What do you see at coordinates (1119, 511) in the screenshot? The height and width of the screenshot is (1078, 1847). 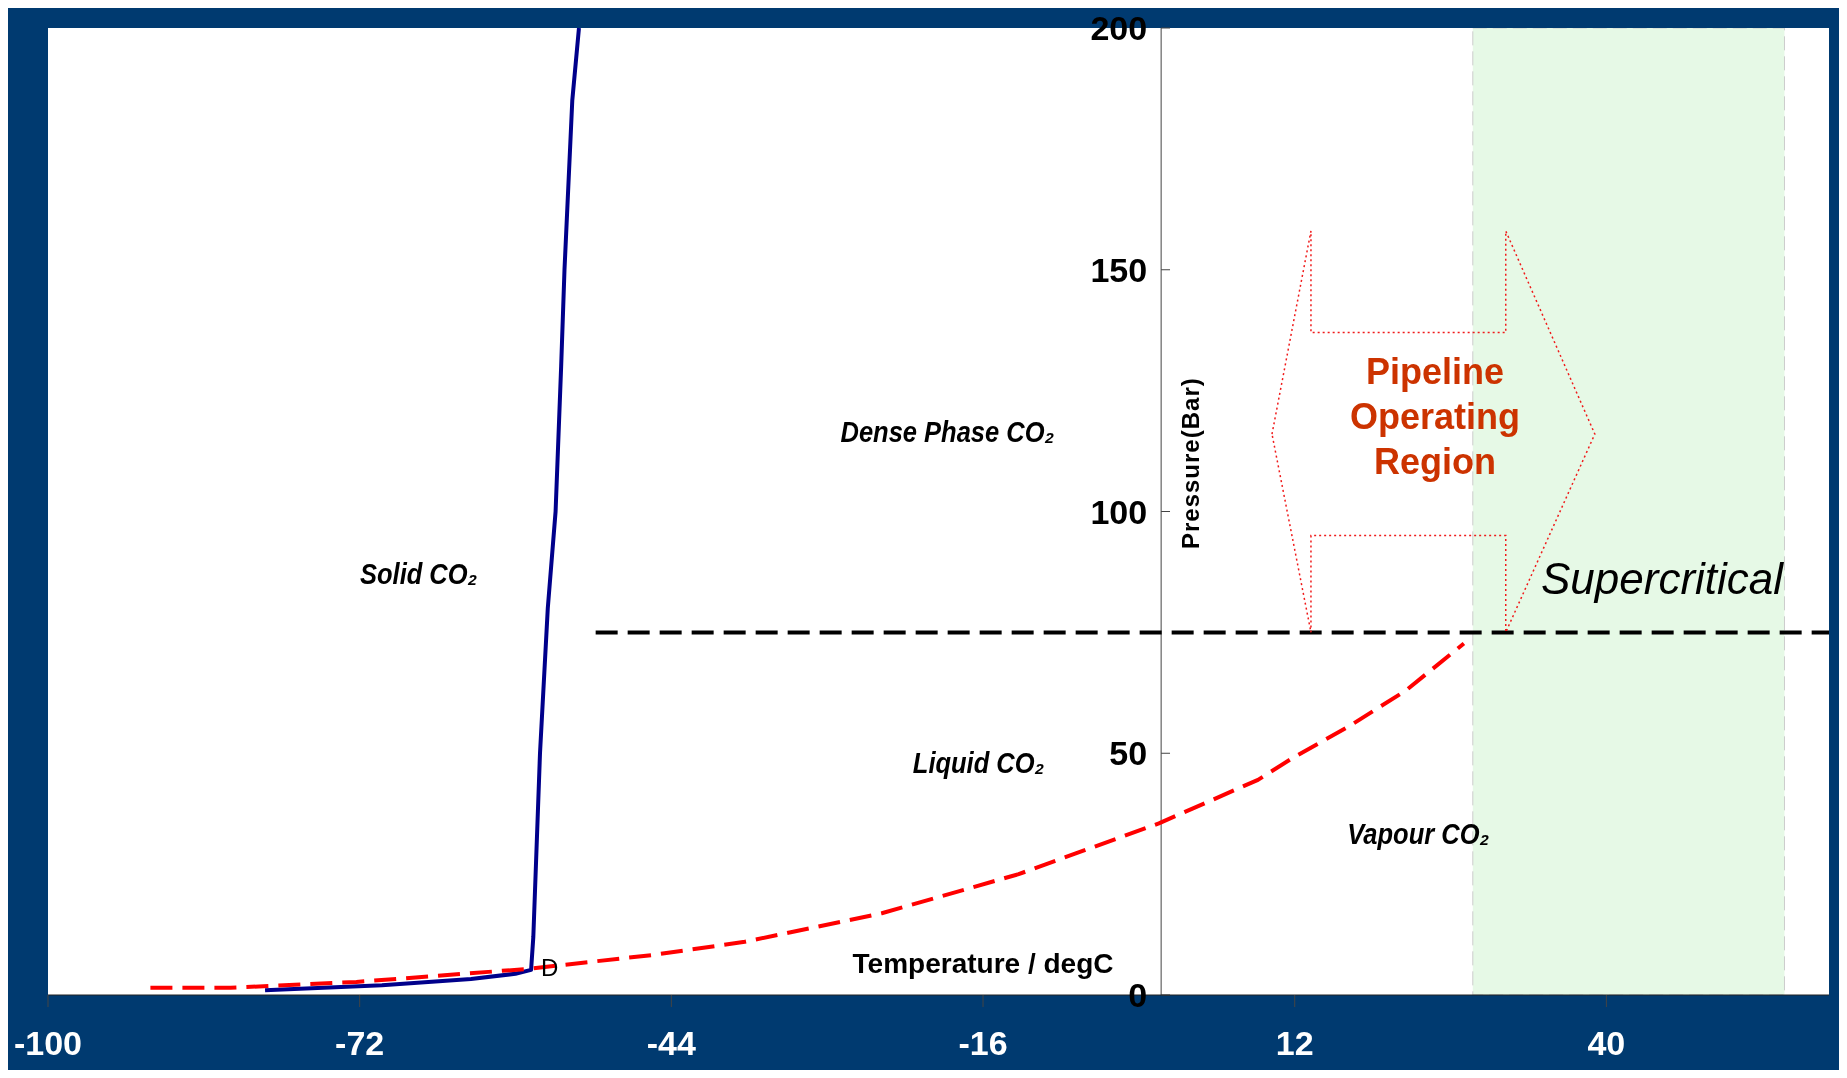 I see `y-tick-label: 100` at bounding box center [1119, 511].